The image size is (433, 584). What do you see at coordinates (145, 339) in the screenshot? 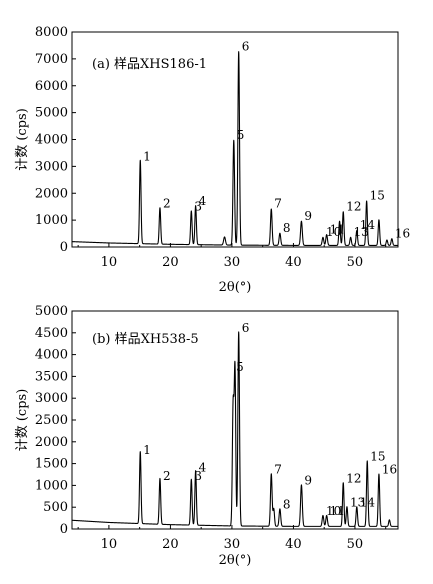
I see `panel-title: (b) 样品XH538-5` at bounding box center [145, 339].